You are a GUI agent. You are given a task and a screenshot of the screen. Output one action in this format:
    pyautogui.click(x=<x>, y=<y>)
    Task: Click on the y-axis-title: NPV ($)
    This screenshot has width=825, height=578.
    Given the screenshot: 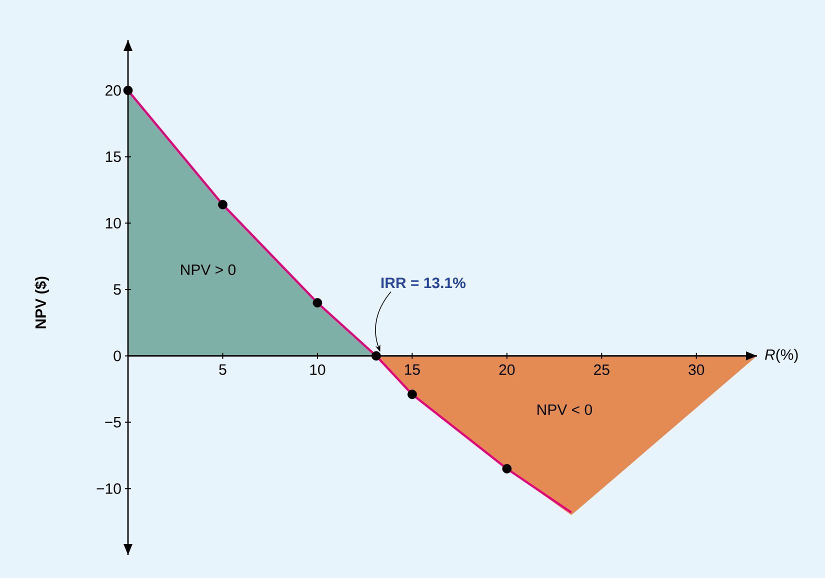 What is the action you would take?
    pyautogui.click(x=41, y=302)
    